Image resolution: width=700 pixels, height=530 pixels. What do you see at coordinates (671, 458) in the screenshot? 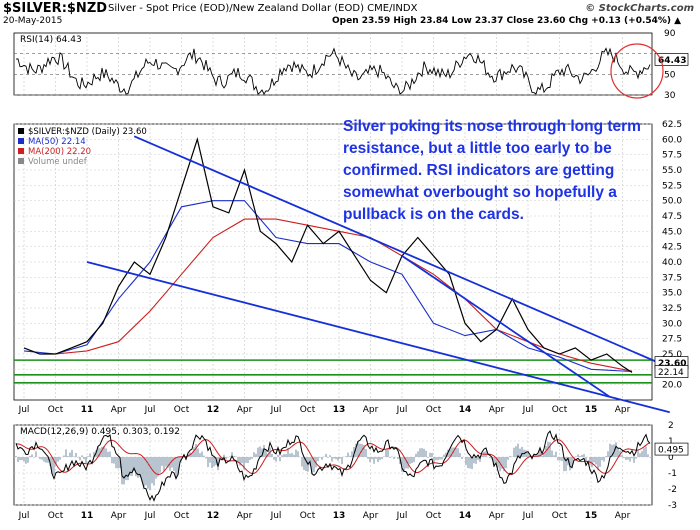
I see `macd-tick-label: 0` at bounding box center [671, 458].